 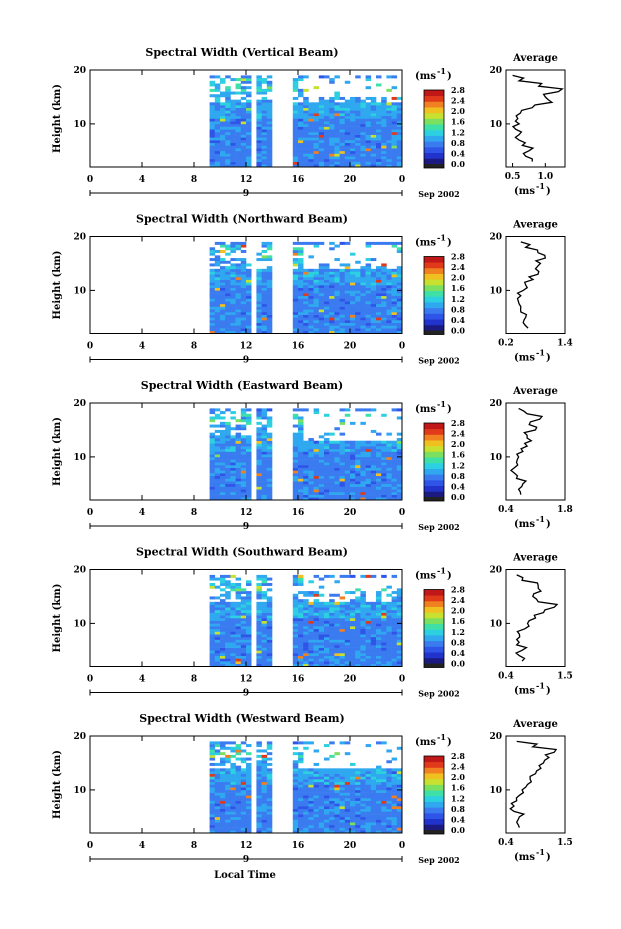 What do you see at coordinates (434, 827) in the screenshot?
I see `colorbar-segment` at bounding box center [434, 827].